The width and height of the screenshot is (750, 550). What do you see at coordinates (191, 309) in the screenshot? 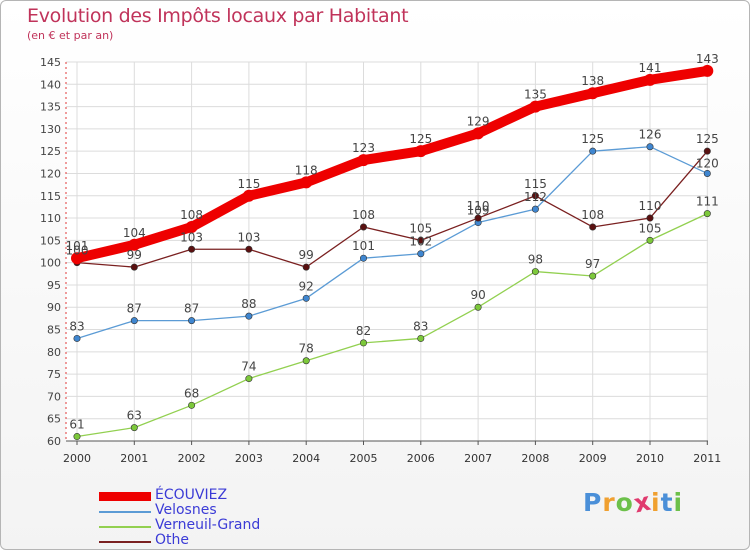
I see `data-label: 87` at bounding box center [191, 309].